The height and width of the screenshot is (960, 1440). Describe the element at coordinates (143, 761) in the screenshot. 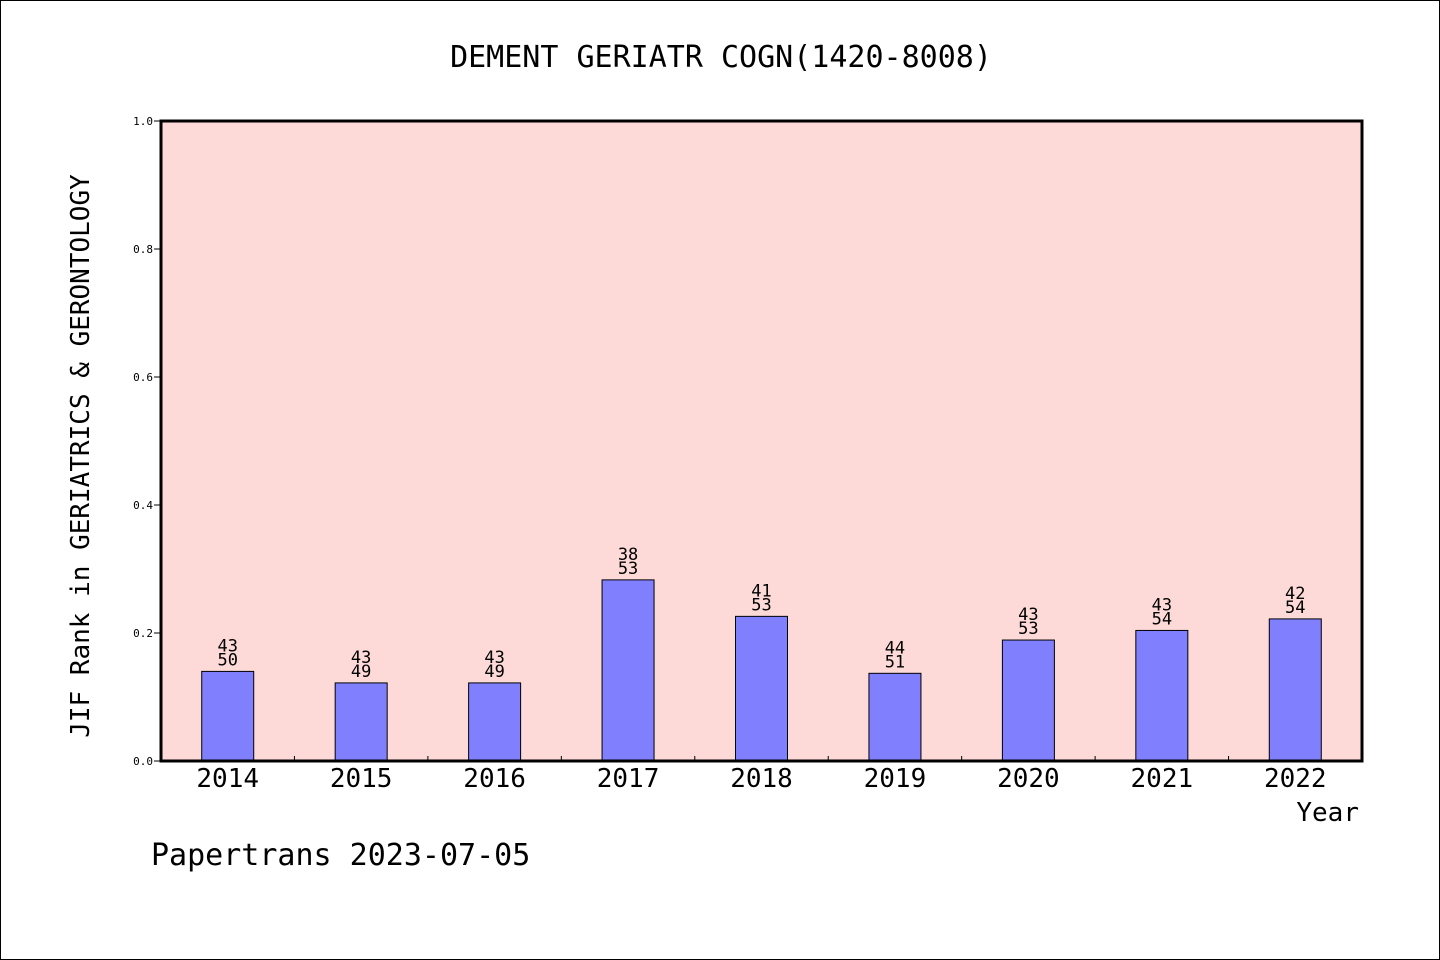

I see `y-tick-label: 0.0` at that location.